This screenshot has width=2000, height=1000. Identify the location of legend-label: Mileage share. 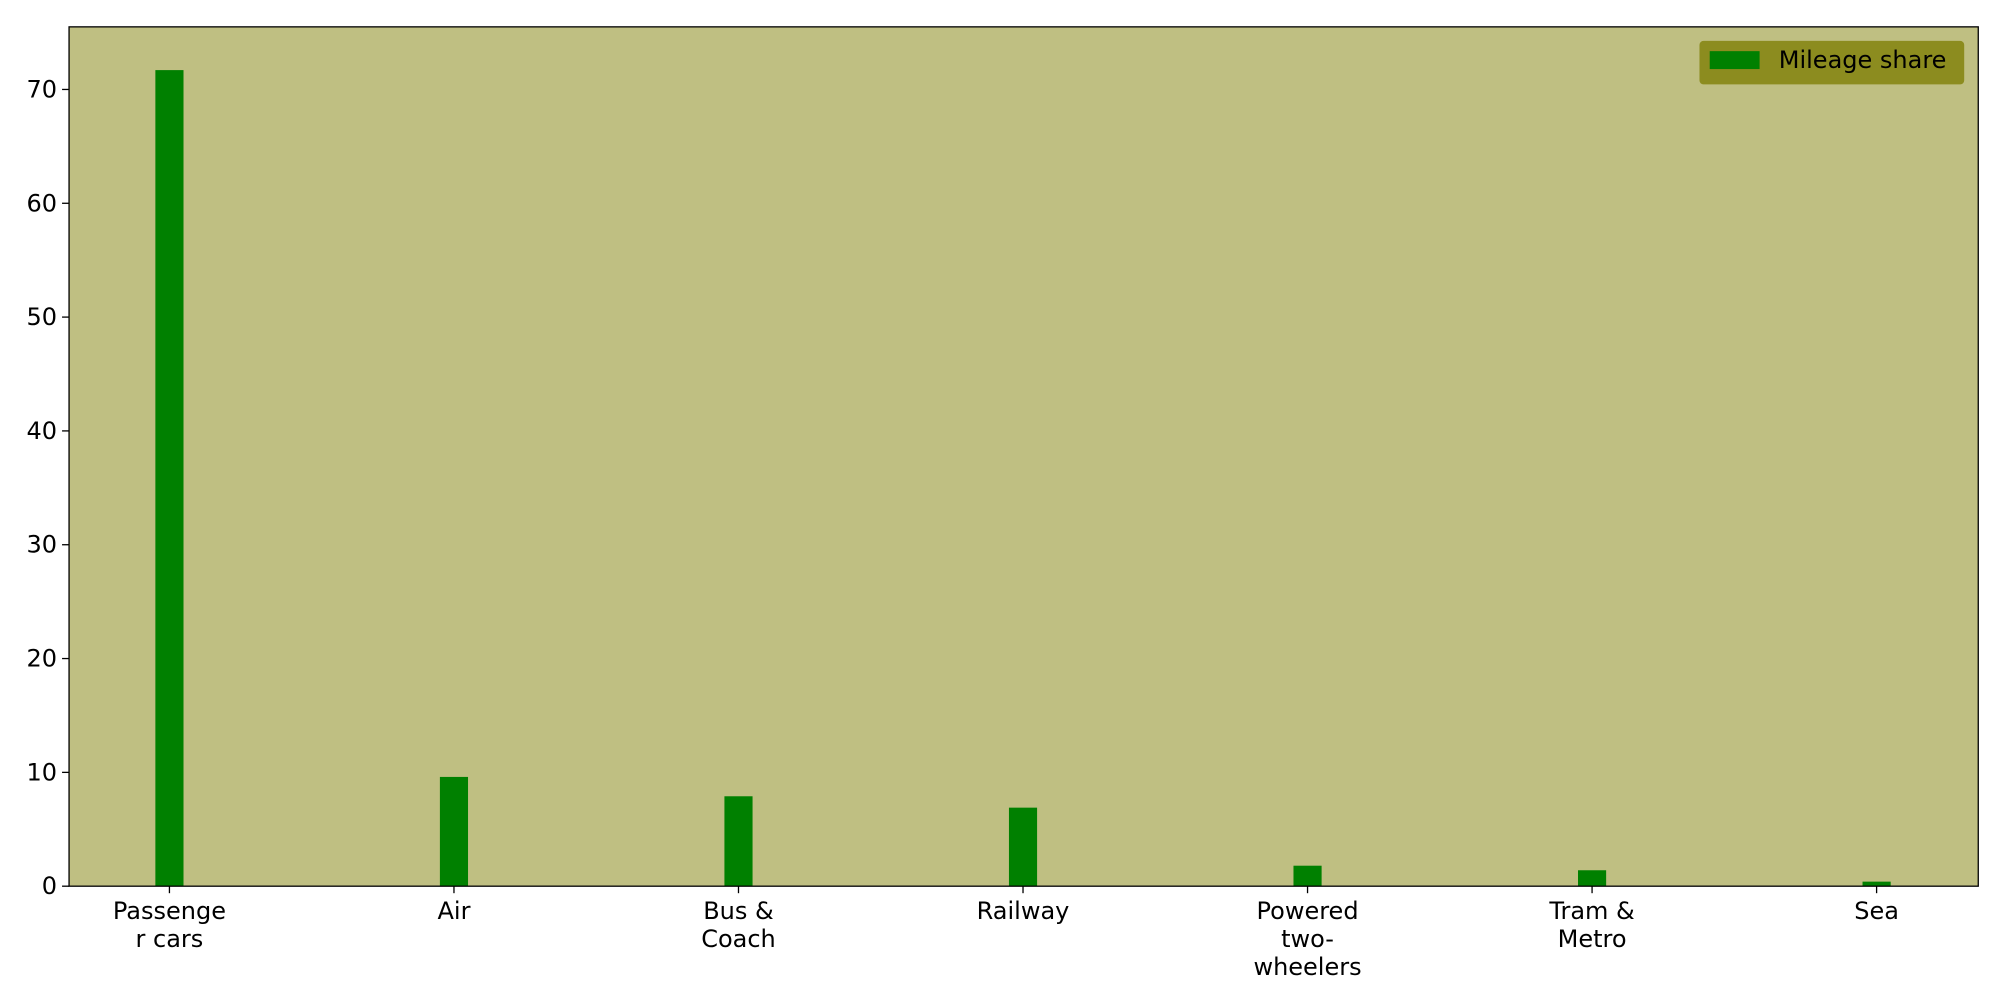
(1863, 60).